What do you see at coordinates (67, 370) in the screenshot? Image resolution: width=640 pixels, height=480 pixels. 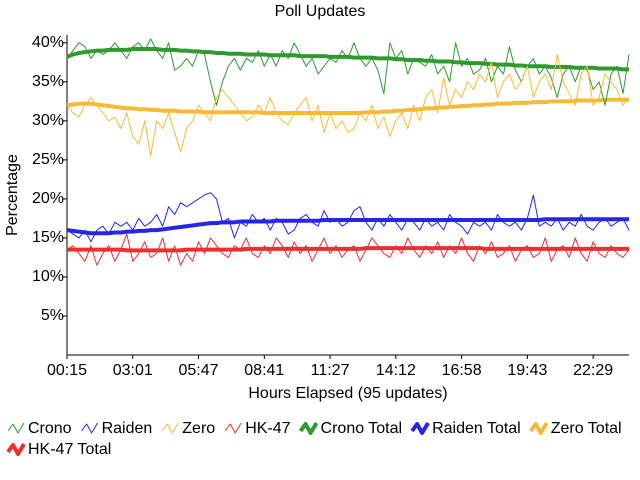 I see `x-tick-label: 00:15` at bounding box center [67, 370].